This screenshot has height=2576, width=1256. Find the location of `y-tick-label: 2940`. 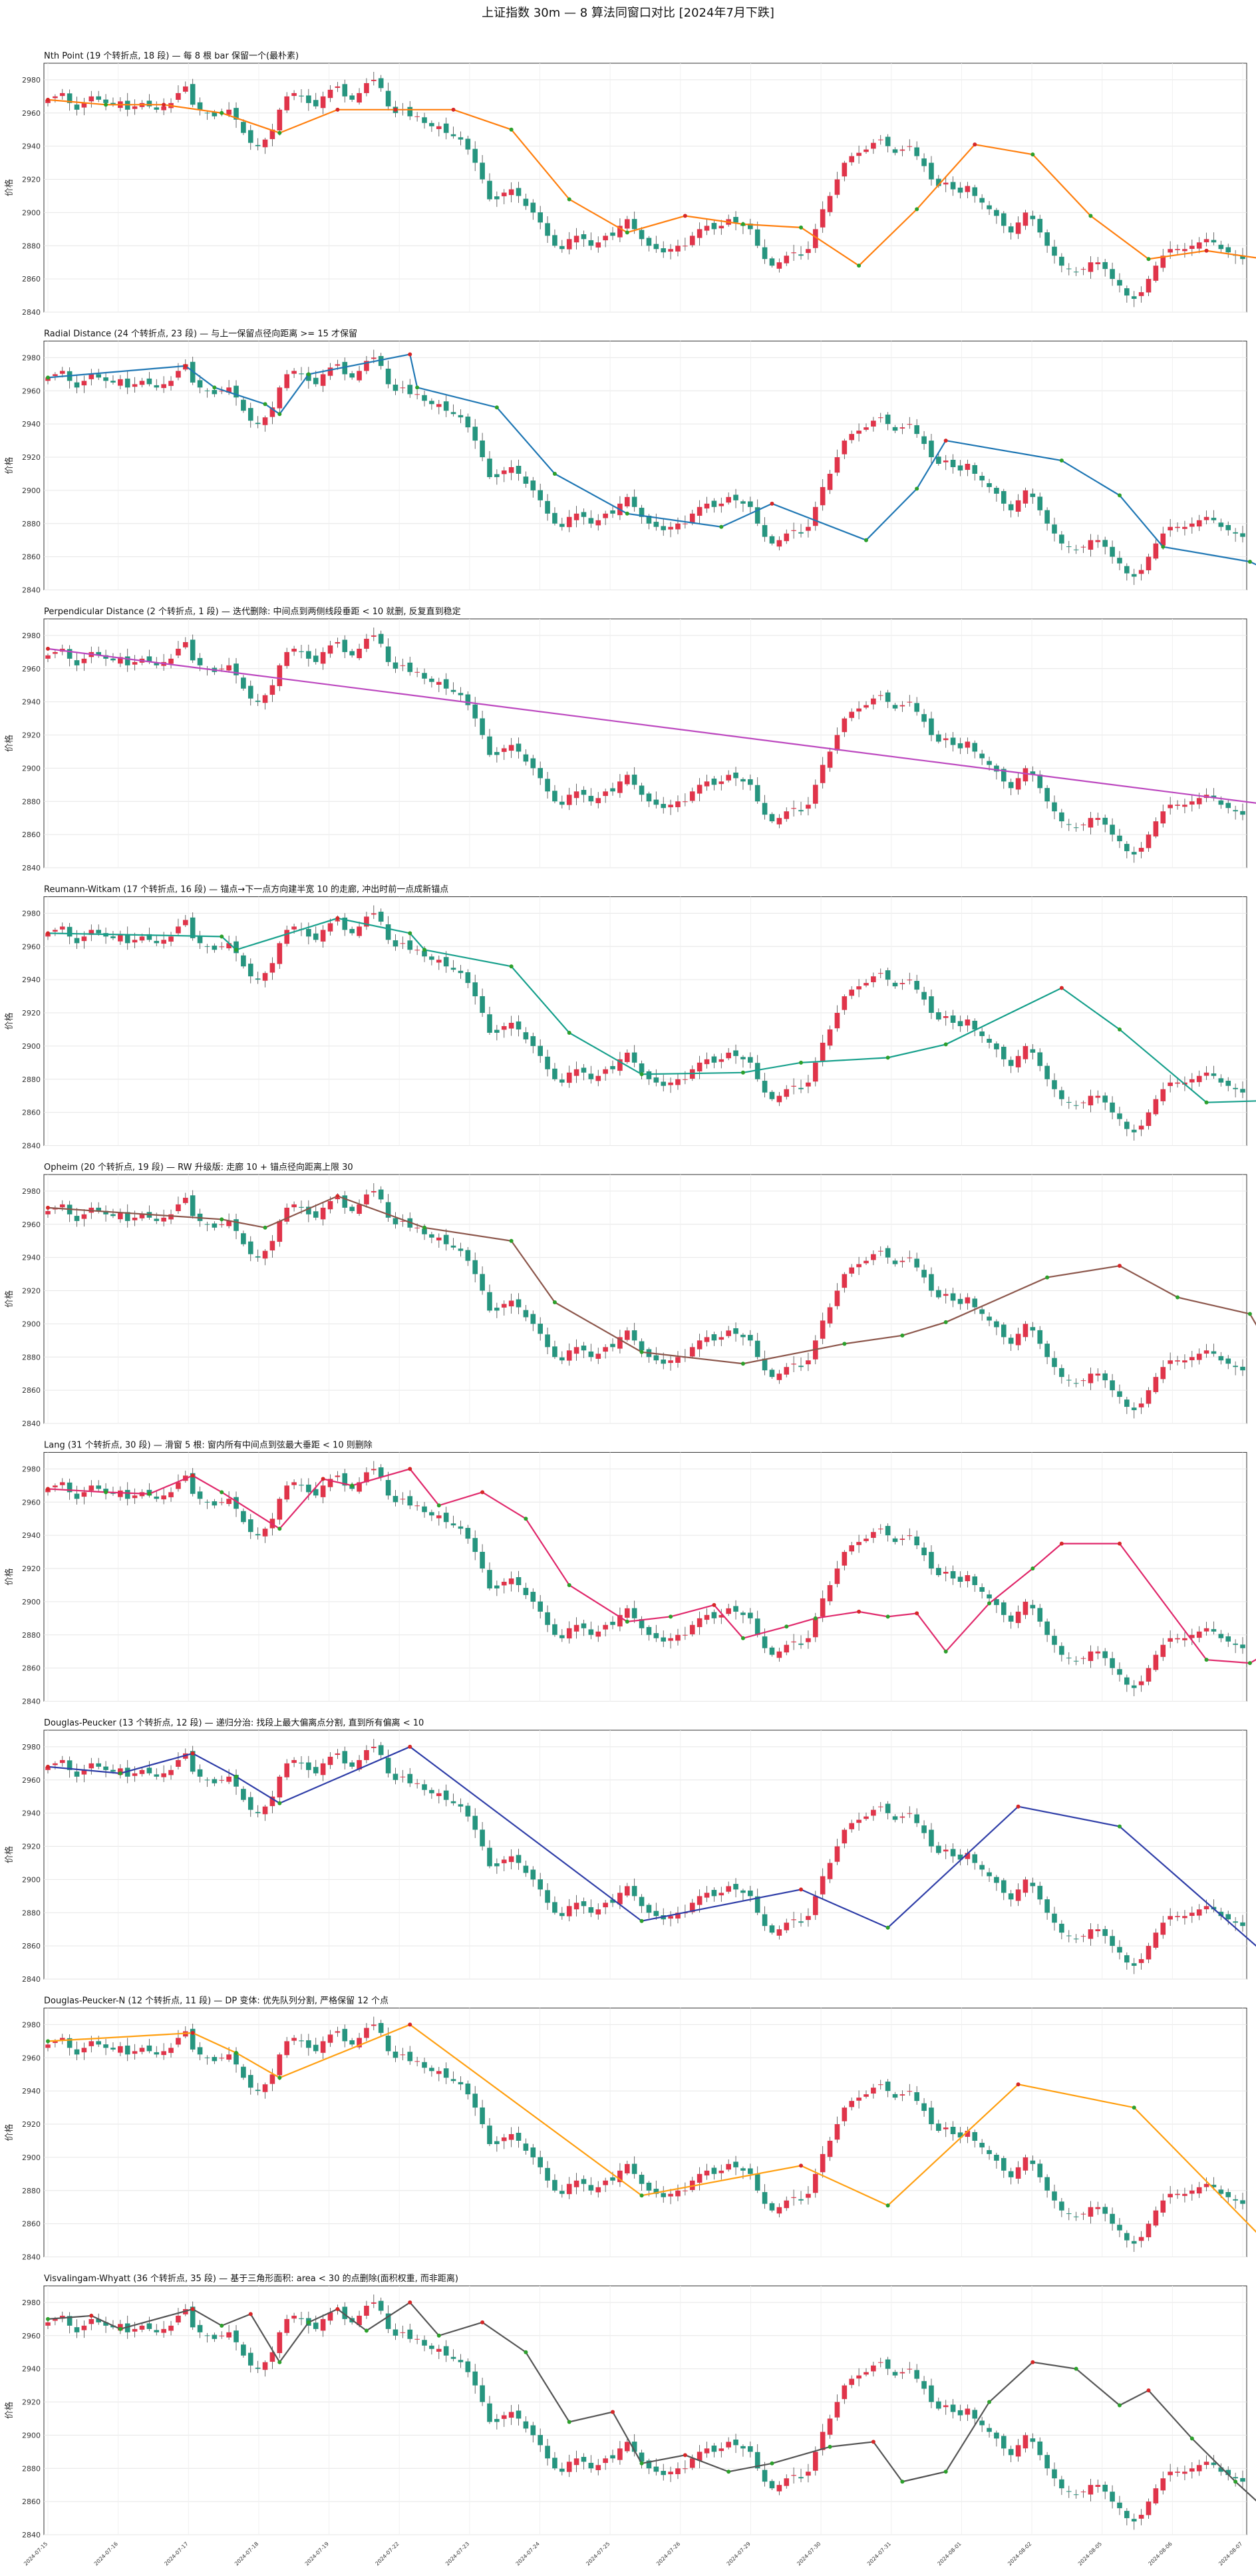

y-tick-label: 2940 is located at coordinates (31, 146).